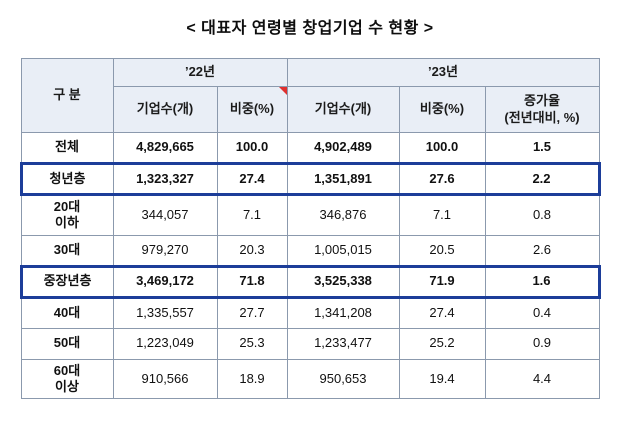  What do you see at coordinates (67, 312) in the screenshot?
I see `row-label: 40대` at bounding box center [67, 312].